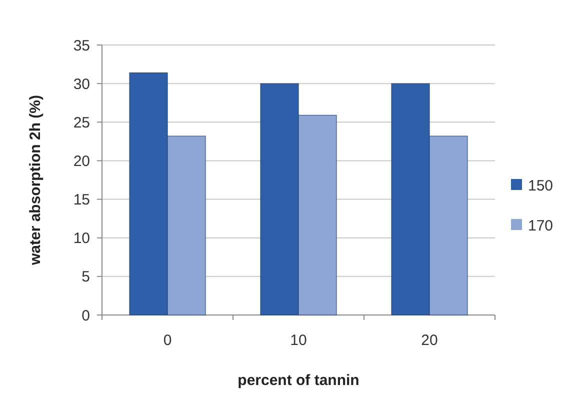  I want to click on y-tick-label: 0, so click(86, 315).